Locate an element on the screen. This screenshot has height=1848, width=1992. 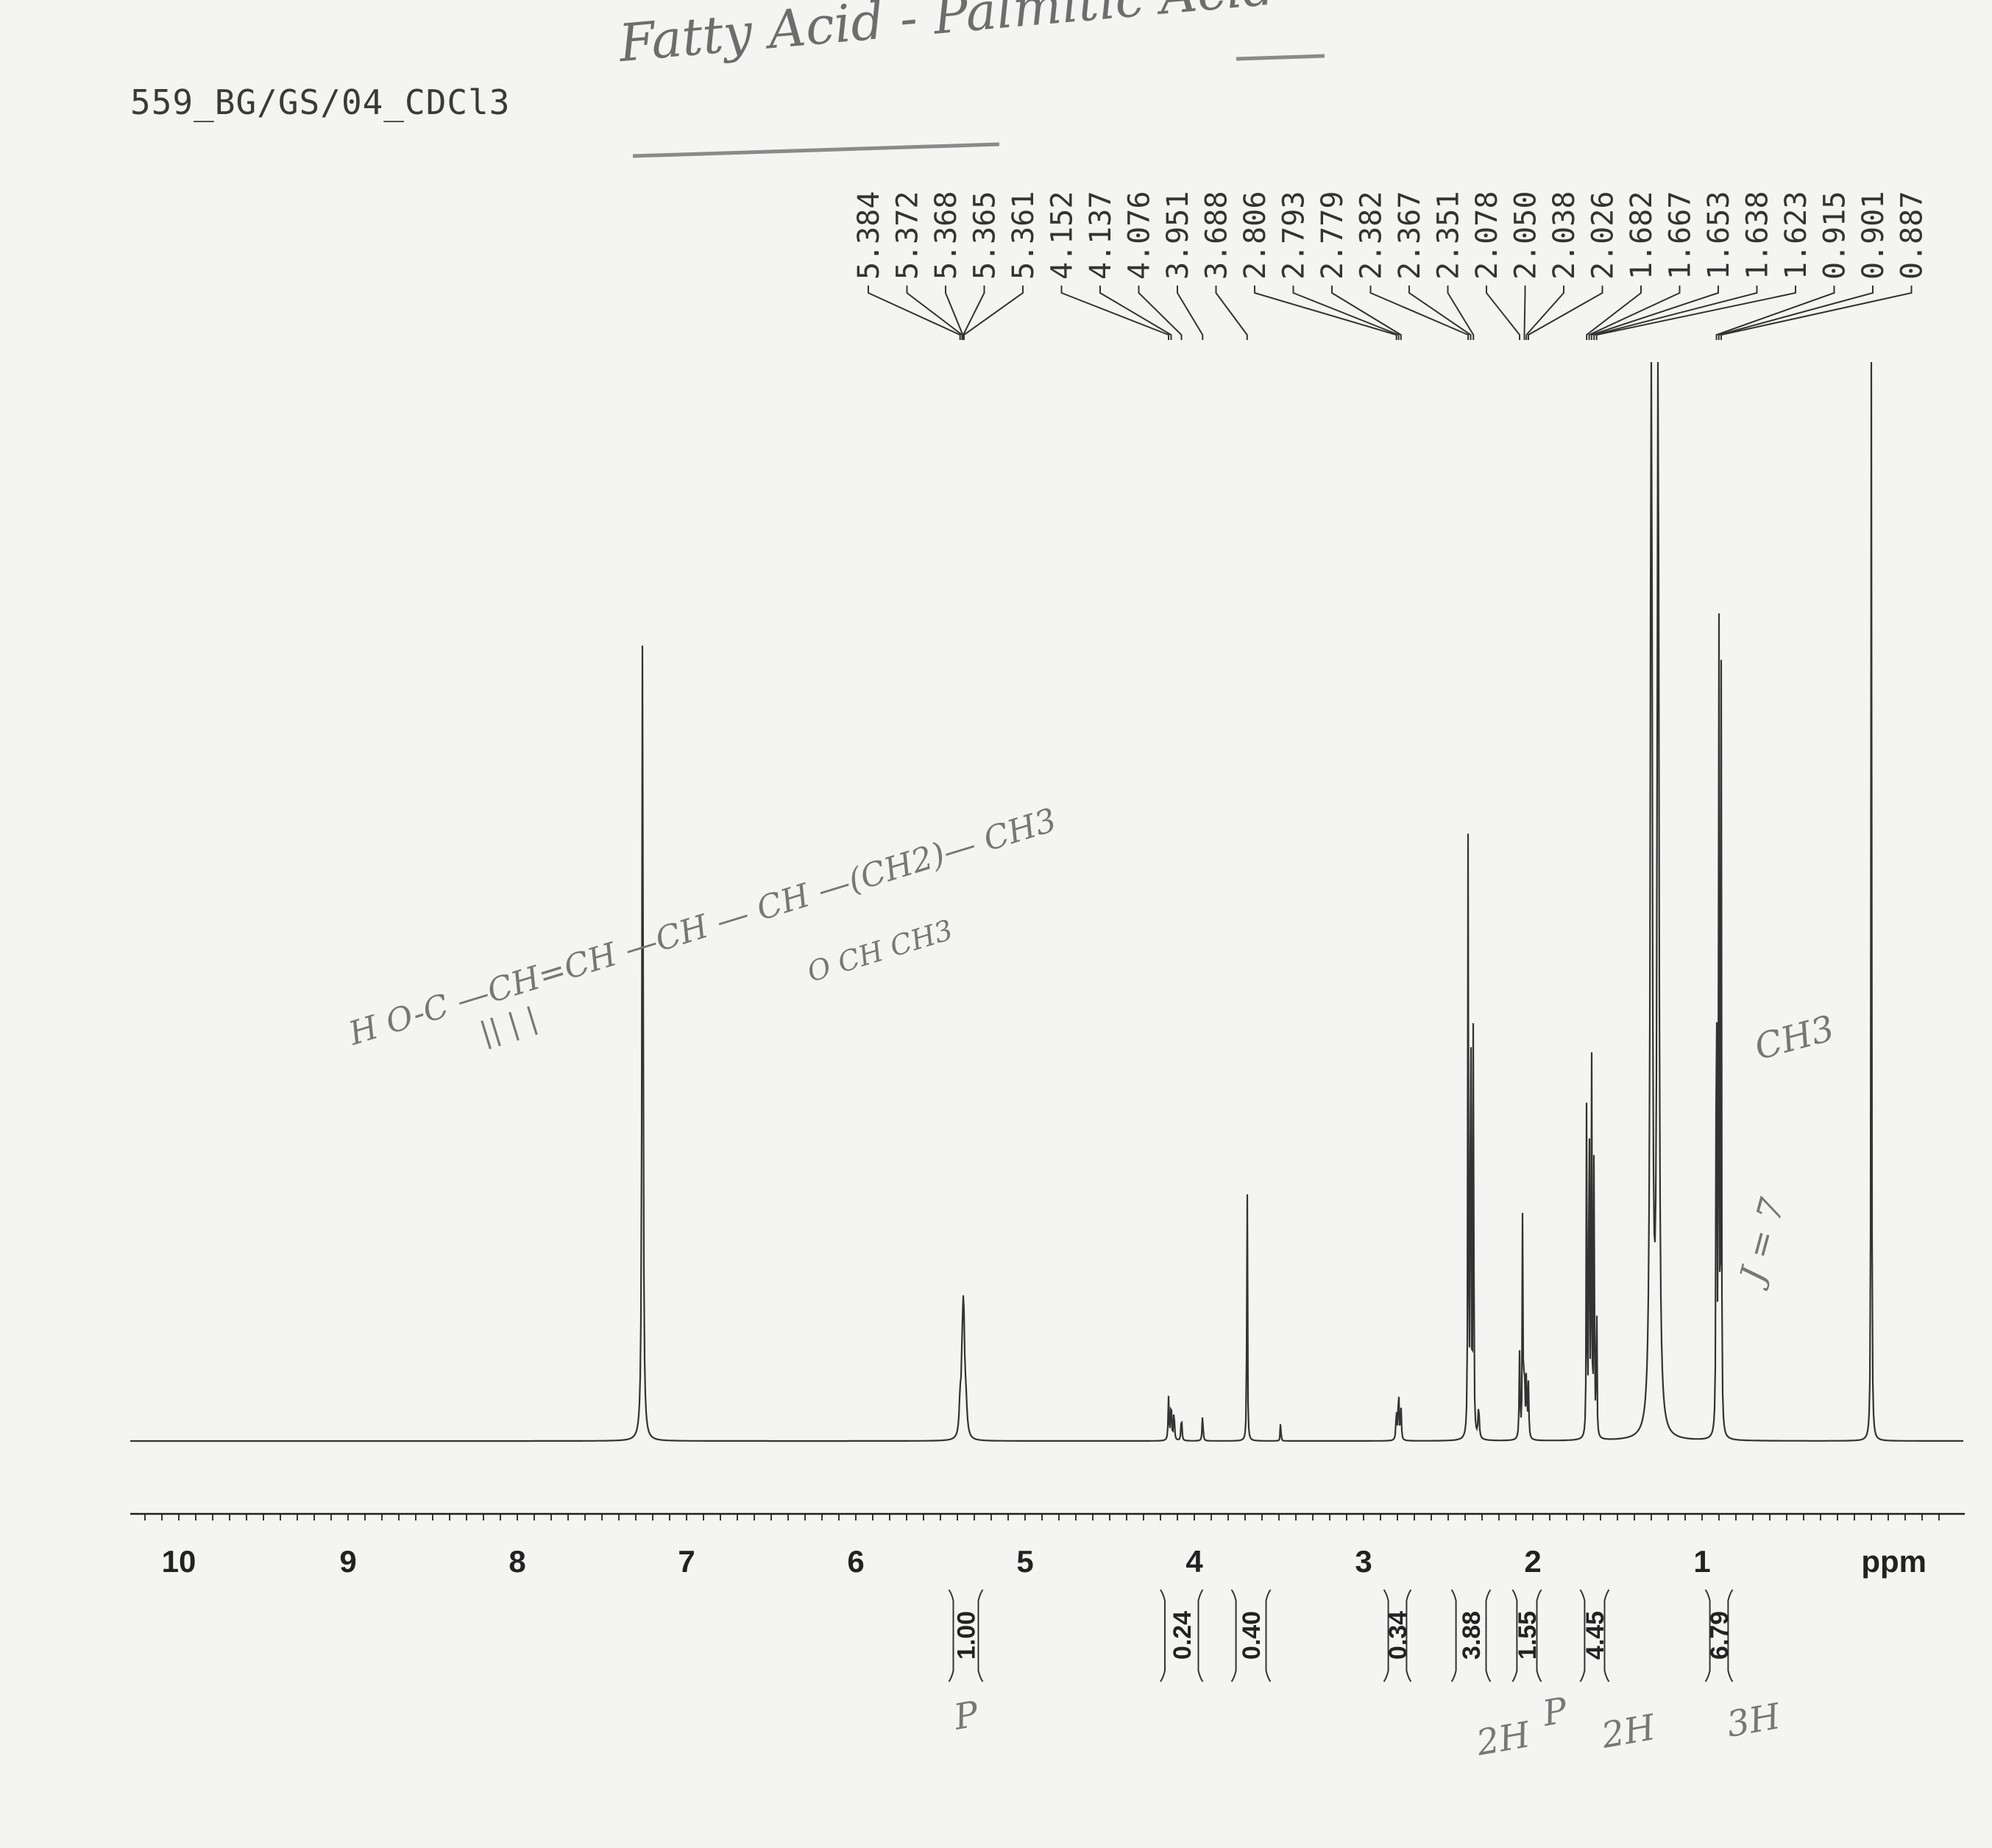
axis-tick-label: 5 is located at coordinates (1024, 1561).